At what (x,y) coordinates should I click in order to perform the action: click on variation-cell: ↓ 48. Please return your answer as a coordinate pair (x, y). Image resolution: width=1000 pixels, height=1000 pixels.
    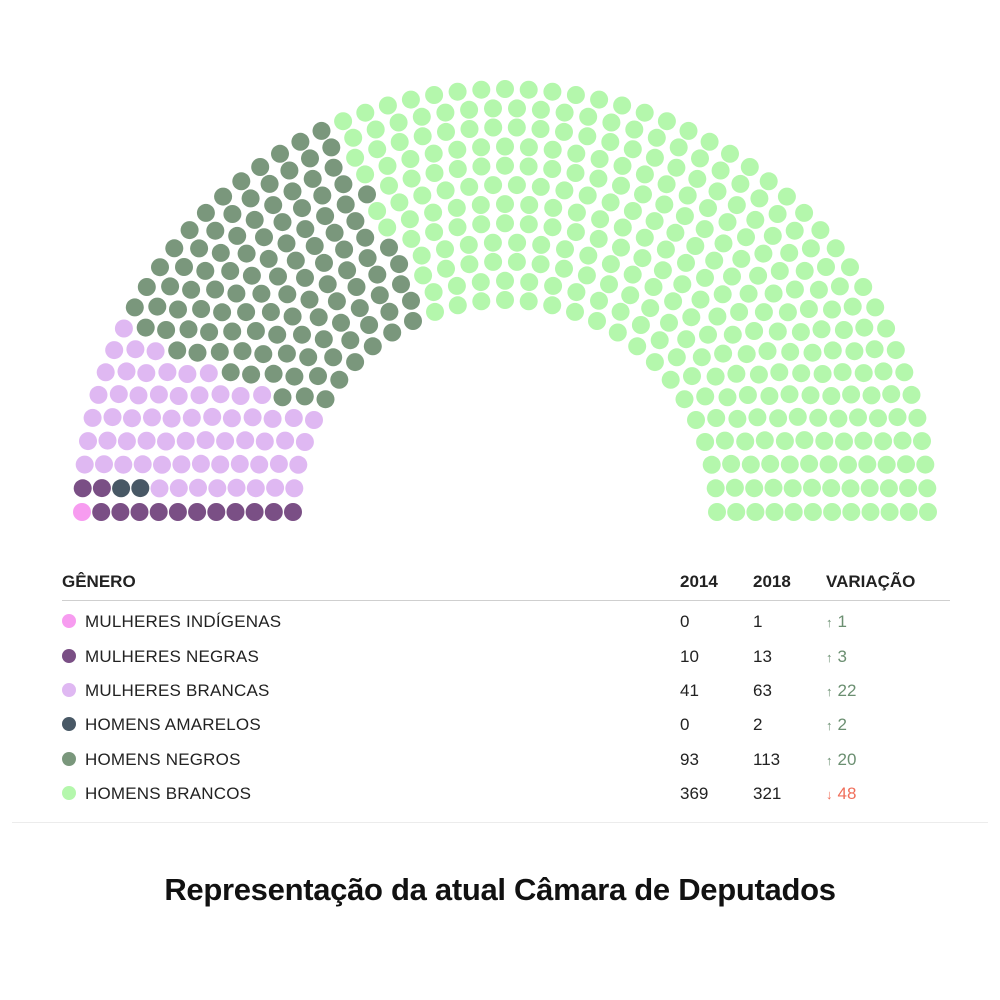
    Looking at the image, I should click on (888, 794).